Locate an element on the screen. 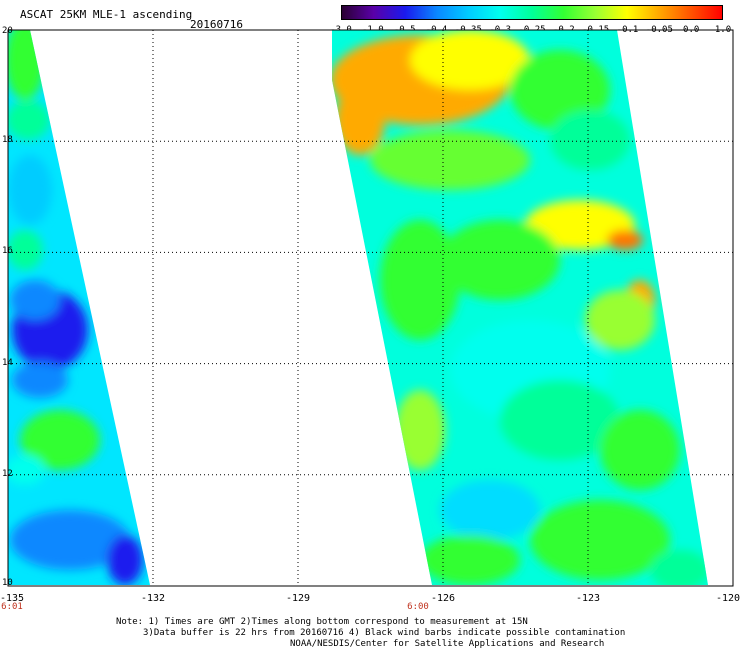 This screenshot has height=650, width=740. lon-label: -123 is located at coordinates (588, 598).